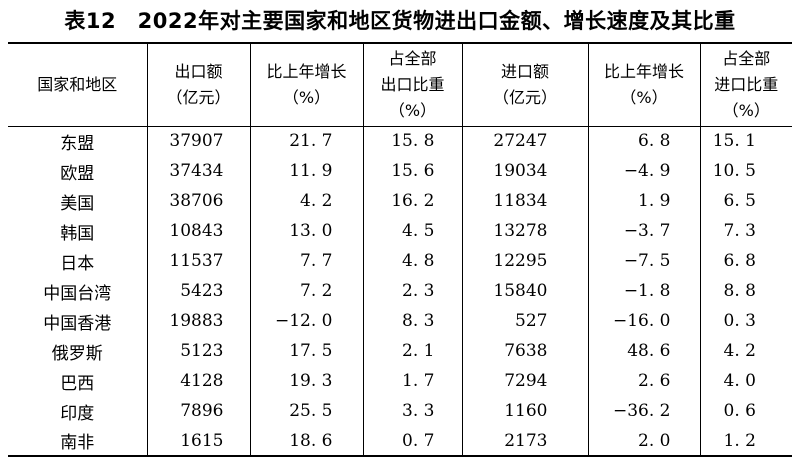  Describe the element at coordinates (745, 261) in the screenshot. I see `cell-import-share: 6. 8` at that location.